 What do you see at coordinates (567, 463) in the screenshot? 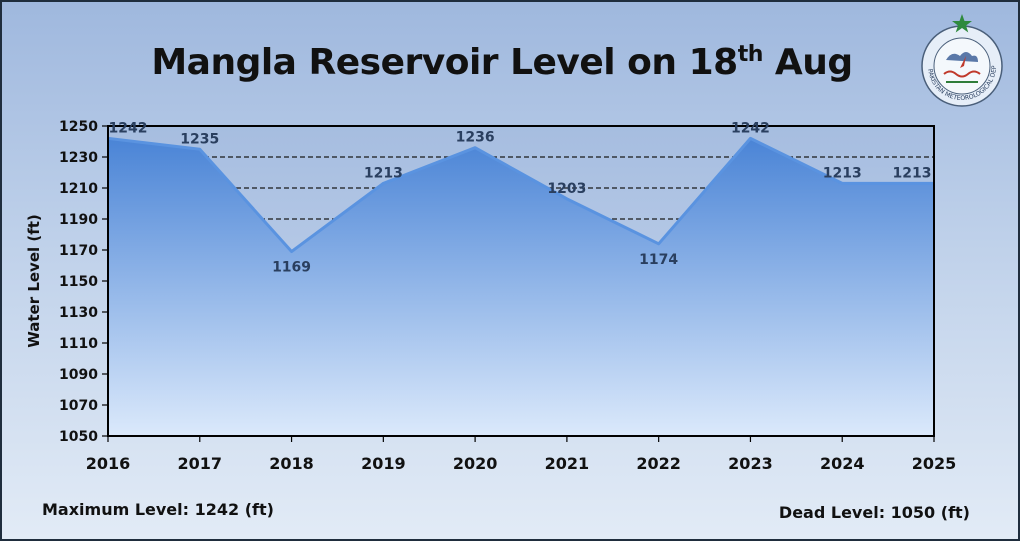
I see `x-tick-label: 2021` at bounding box center [567, 463].